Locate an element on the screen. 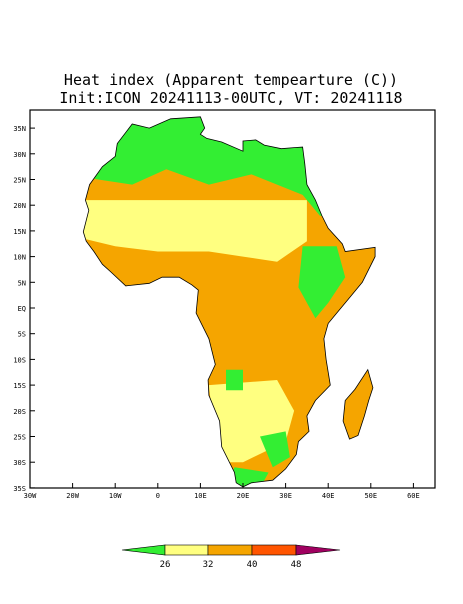 This screenshot has height=604, width=463. subtitle: Init:ICON 20241113-00UTC, VT: 20241118 is located at coordinates (230, 98).